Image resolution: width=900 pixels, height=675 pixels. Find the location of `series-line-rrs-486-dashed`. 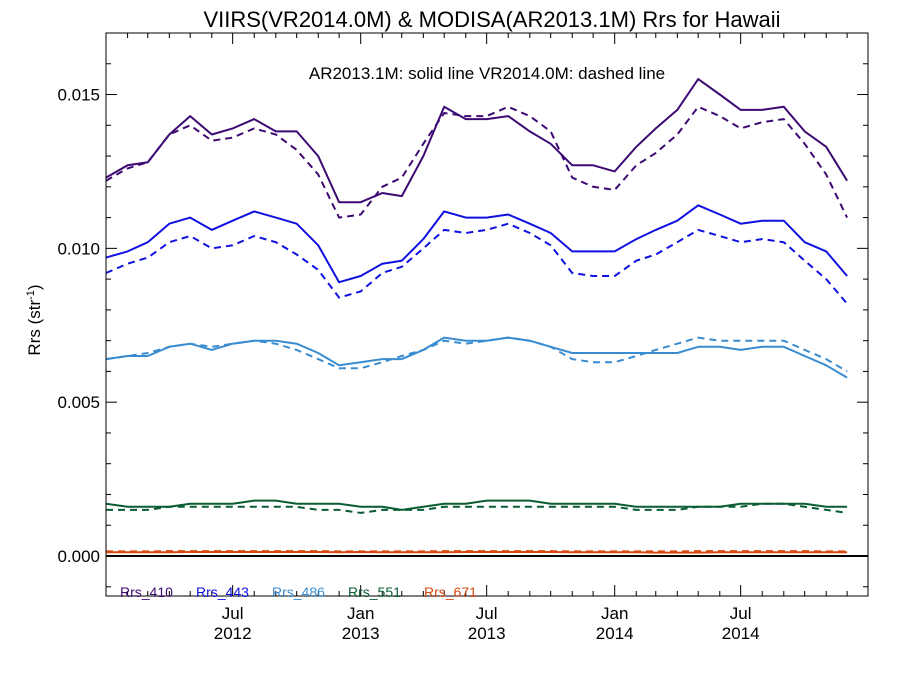

series-line-rrs-486-dashed is located at coordinates (476, 354).